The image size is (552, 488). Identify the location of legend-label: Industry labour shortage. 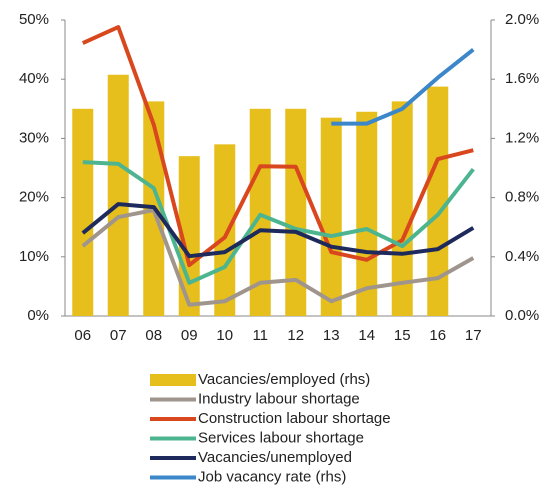
(279, 398).